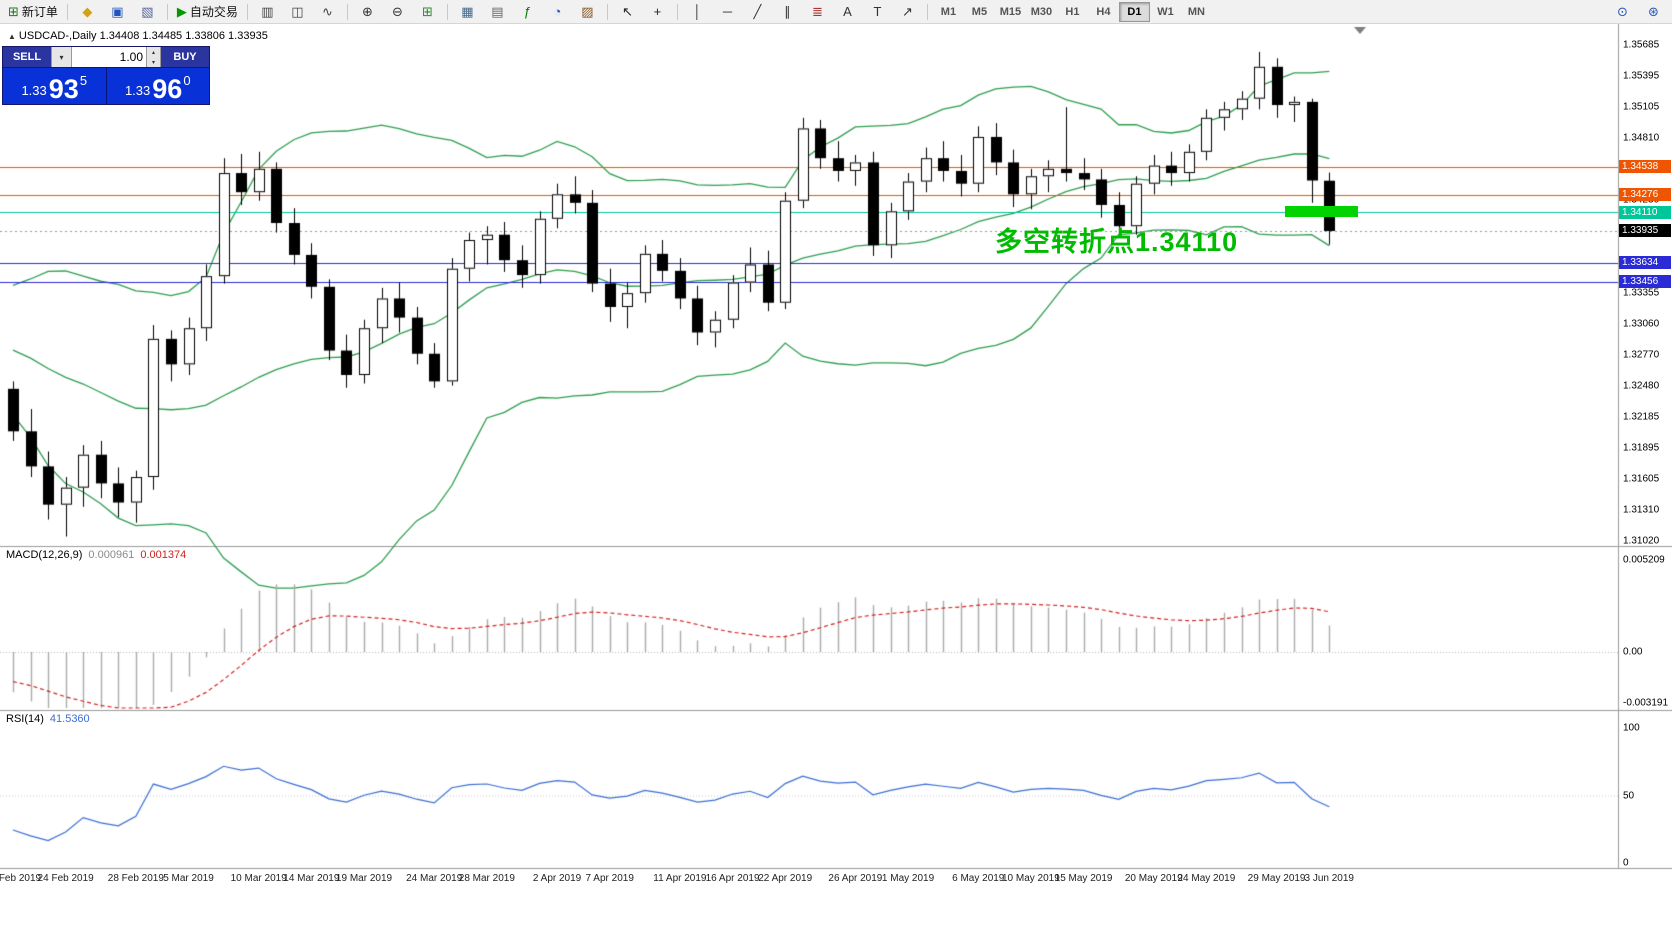  I want to click on templates-button: ▨, so click(587, 12).